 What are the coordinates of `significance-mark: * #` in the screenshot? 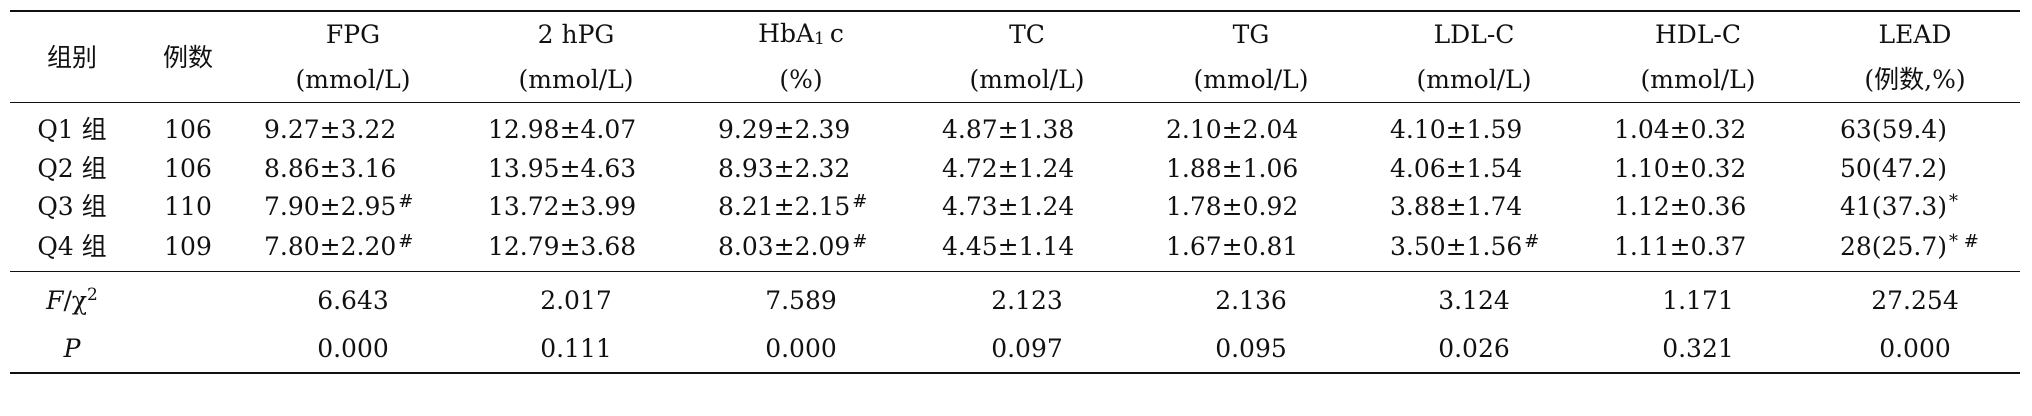 It's located at (1963, 241).